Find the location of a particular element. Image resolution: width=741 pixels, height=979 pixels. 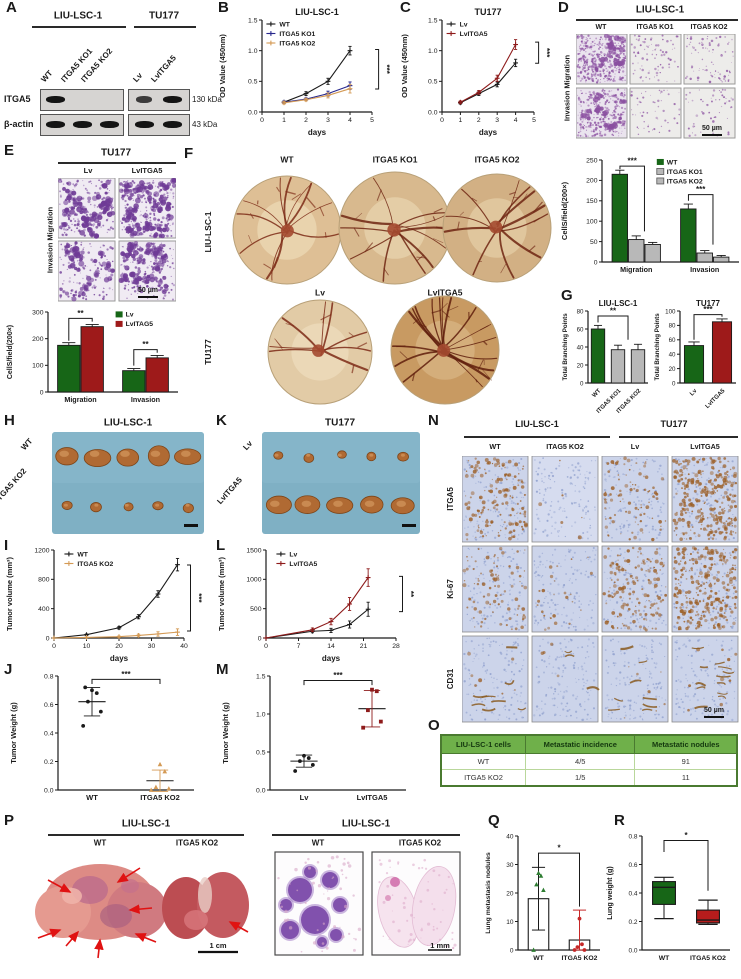

table-cell: WT is located at coordinates (483, 762).